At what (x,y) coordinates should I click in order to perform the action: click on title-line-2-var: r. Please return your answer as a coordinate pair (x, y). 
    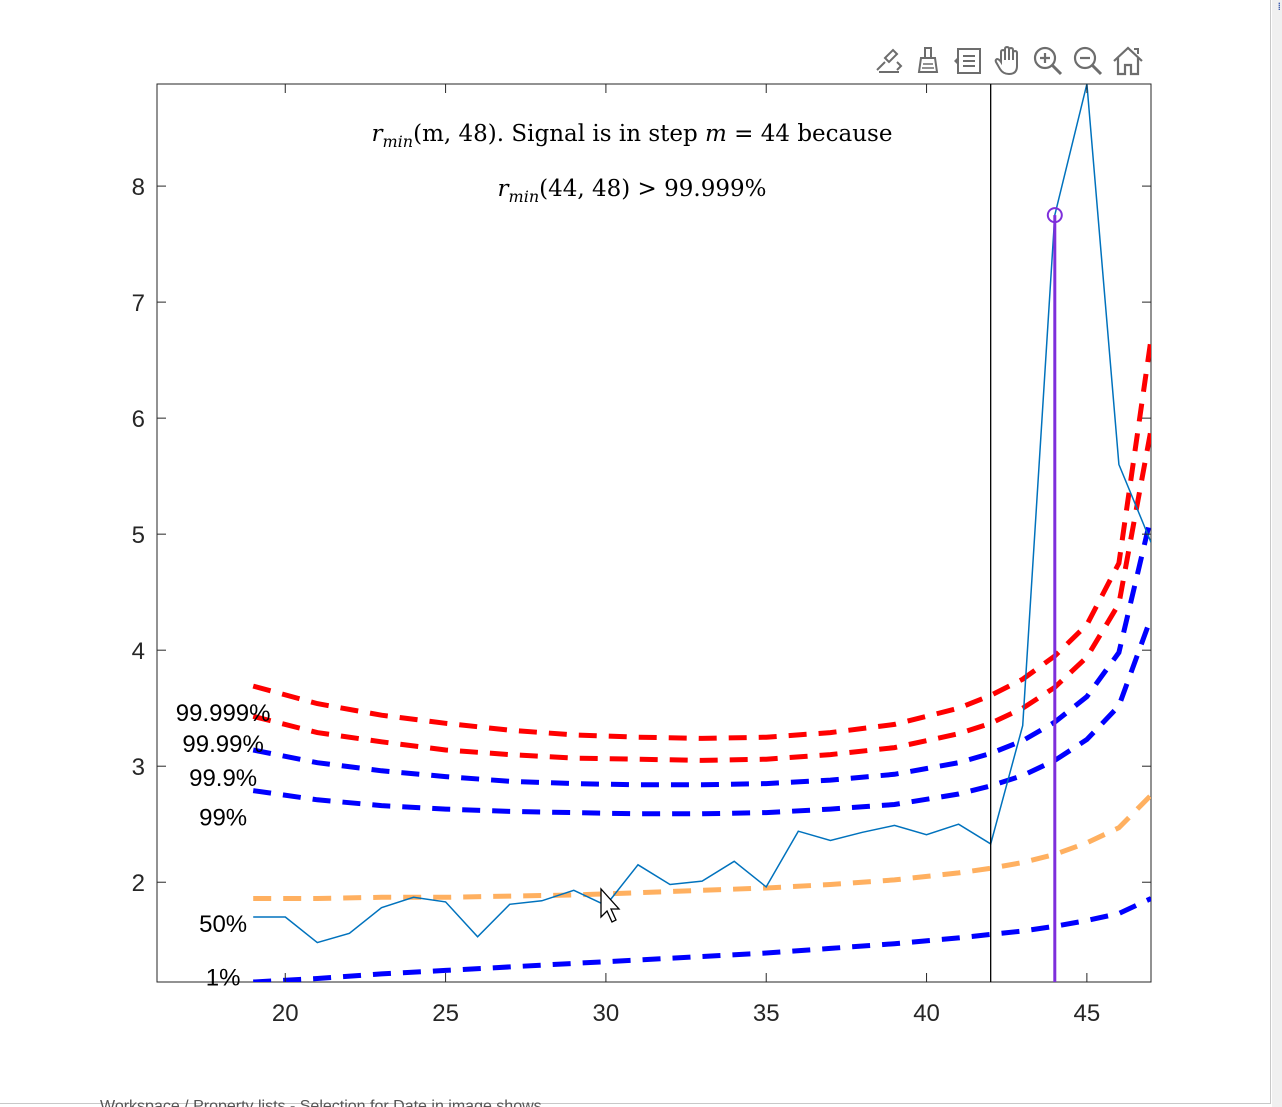
    Looking at the image, I should click on (504, 189).